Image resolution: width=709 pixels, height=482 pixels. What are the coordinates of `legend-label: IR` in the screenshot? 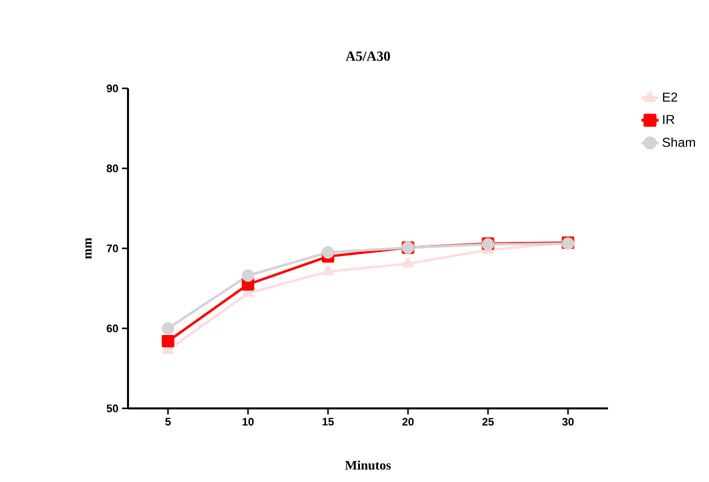 It's located at (668, 119).